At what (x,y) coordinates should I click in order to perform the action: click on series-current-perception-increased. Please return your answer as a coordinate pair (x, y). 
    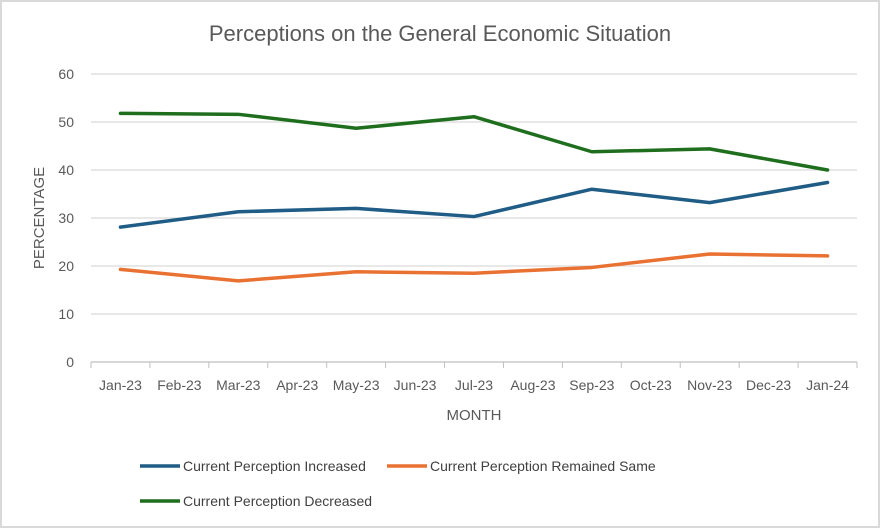
    Looking at the image, I should click on (474, 204).